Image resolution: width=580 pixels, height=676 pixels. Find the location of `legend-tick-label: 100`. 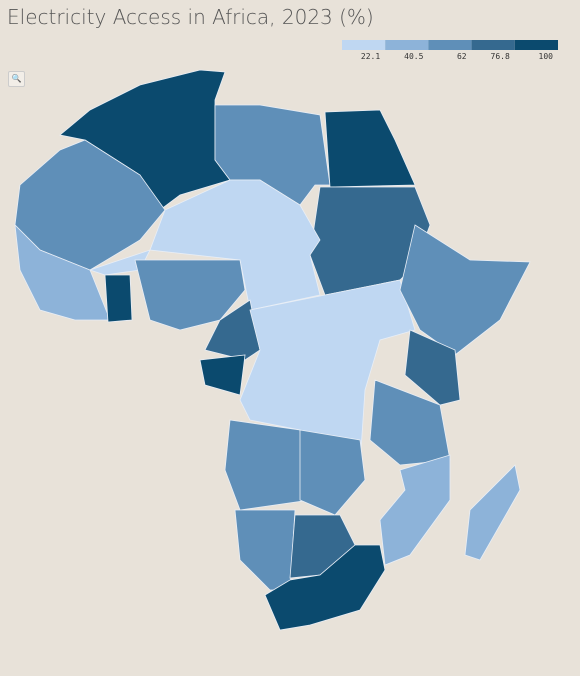

legend-tick-label: 100 is located at coordinates (546, 56).